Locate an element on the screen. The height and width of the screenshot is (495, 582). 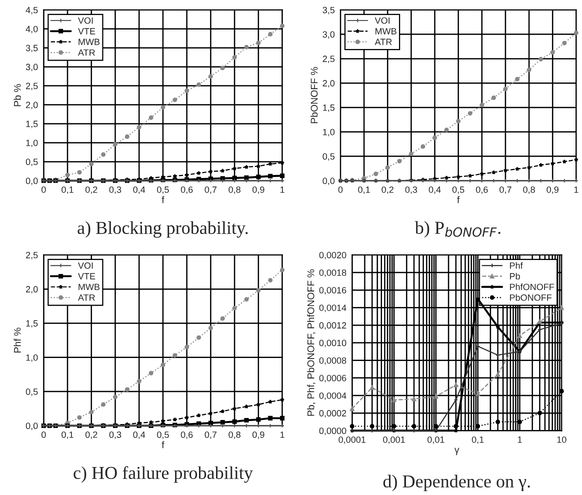
text: c) HO failure probability is located at coordinates (163, 474).